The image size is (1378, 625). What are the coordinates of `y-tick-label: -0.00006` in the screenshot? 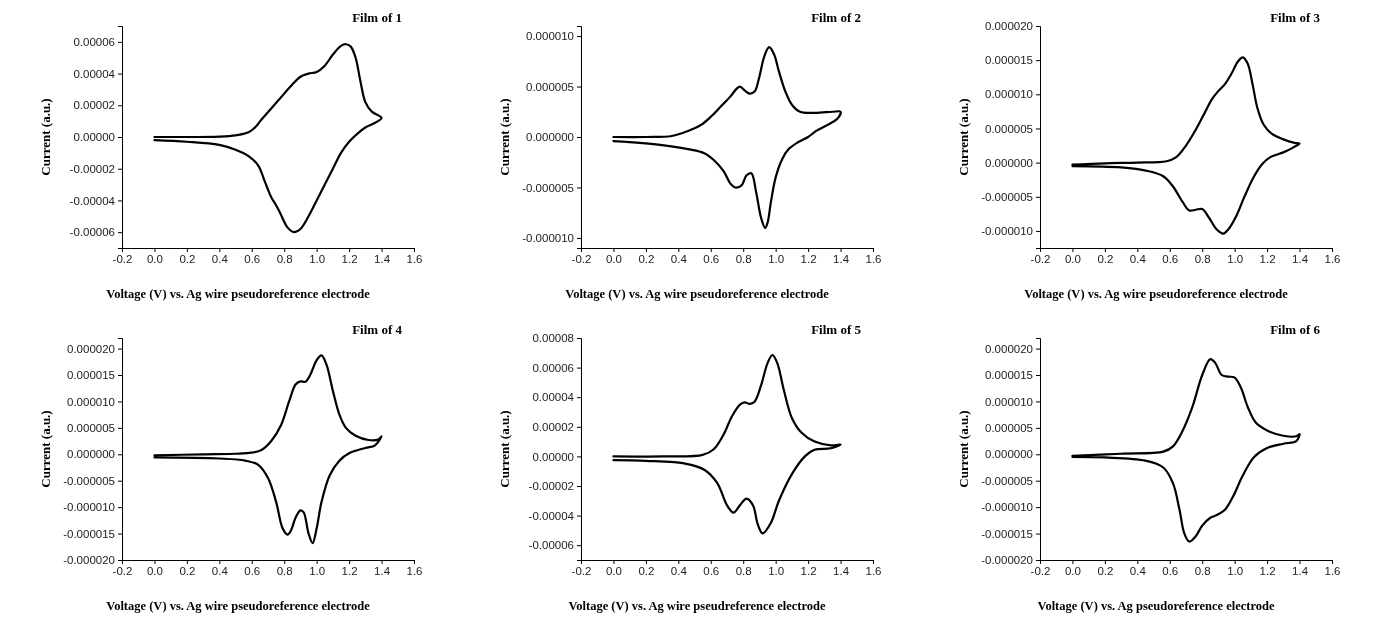 It's located at (92, 232).